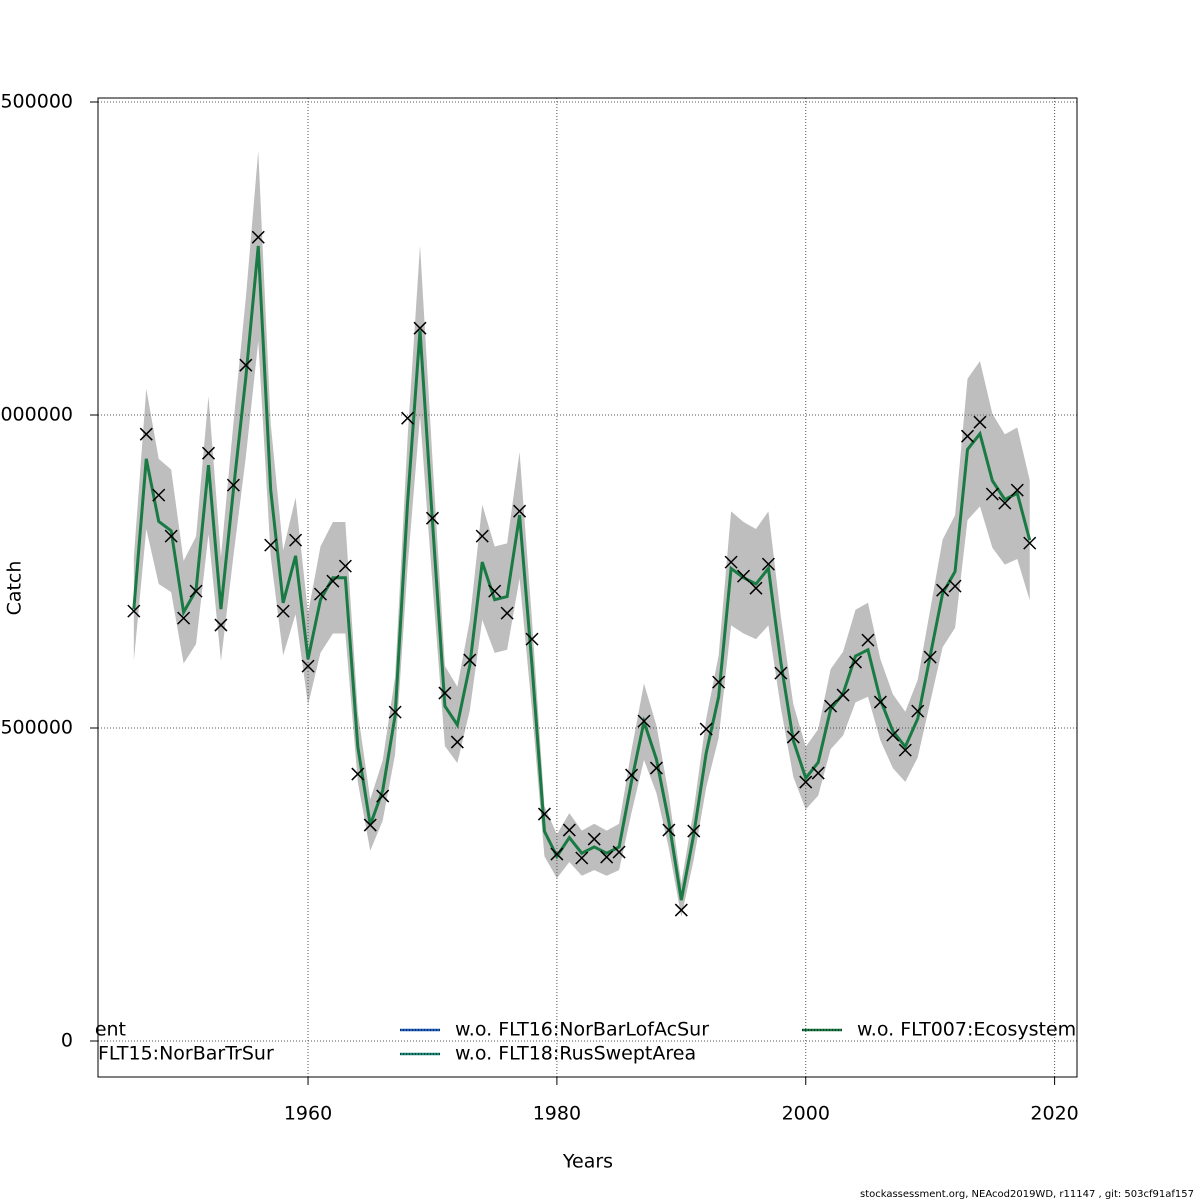 This screenshot has width=1200, height=1200. I want to click on y-axis-label: Catch, so click(15, 588).